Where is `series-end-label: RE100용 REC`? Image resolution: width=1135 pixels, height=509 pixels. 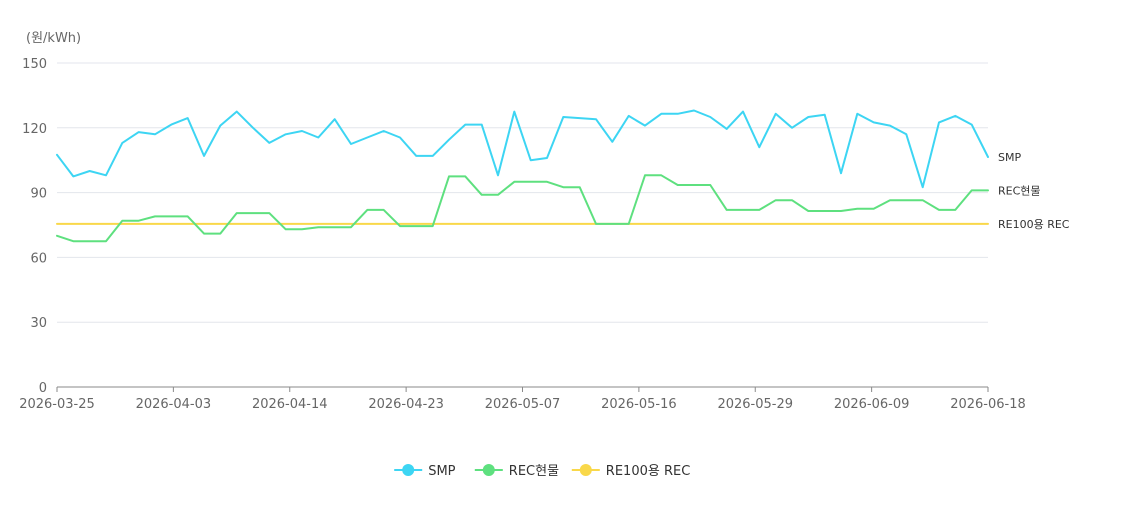
series-end-label: RE100용 REC is located at coordinates (1034, 224).